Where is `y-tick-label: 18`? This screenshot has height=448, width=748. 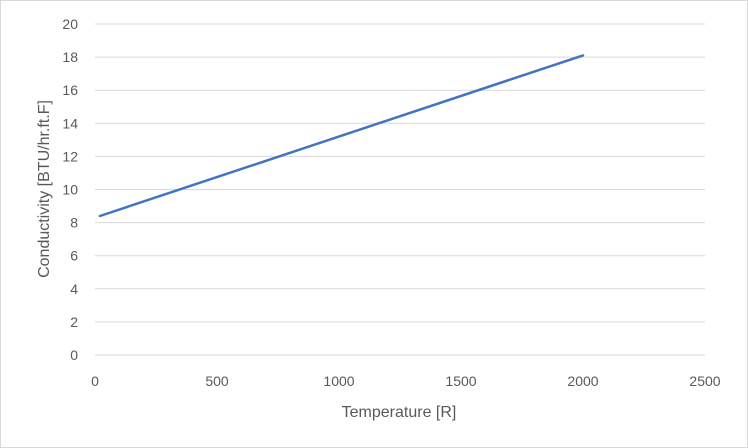
y-tick-label: 18 is located at coordinates (70, 57).